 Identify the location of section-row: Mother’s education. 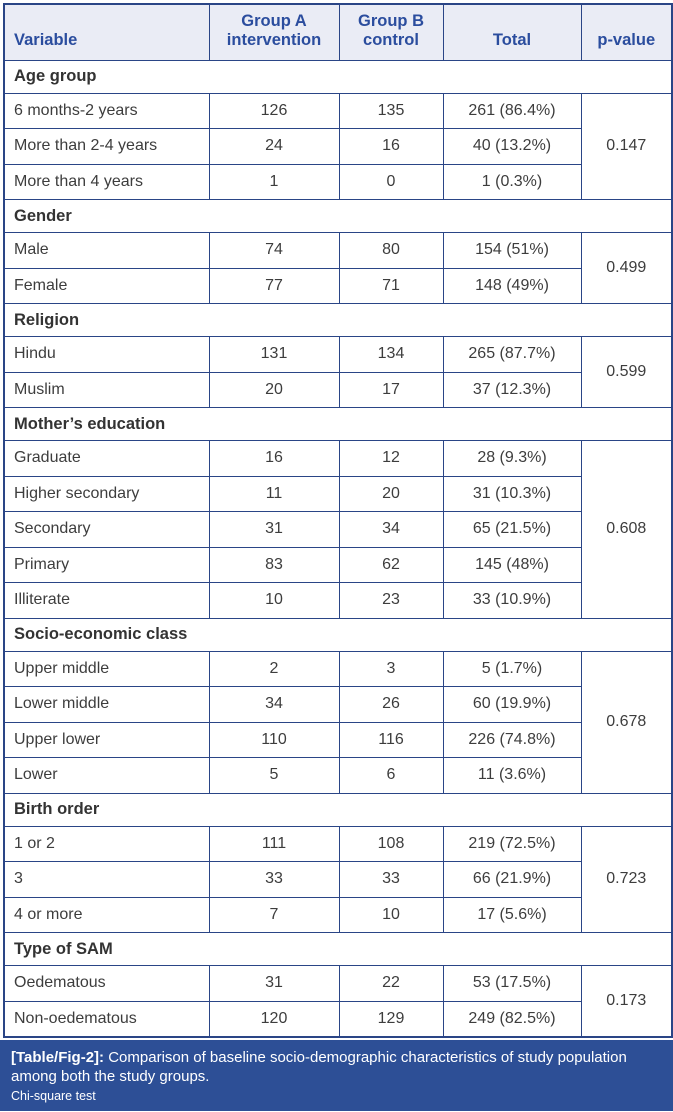
(338, 424).